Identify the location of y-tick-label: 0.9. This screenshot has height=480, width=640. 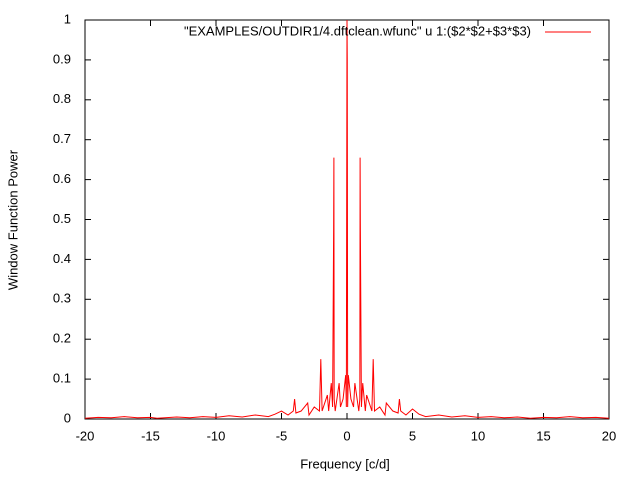
(62, 58).